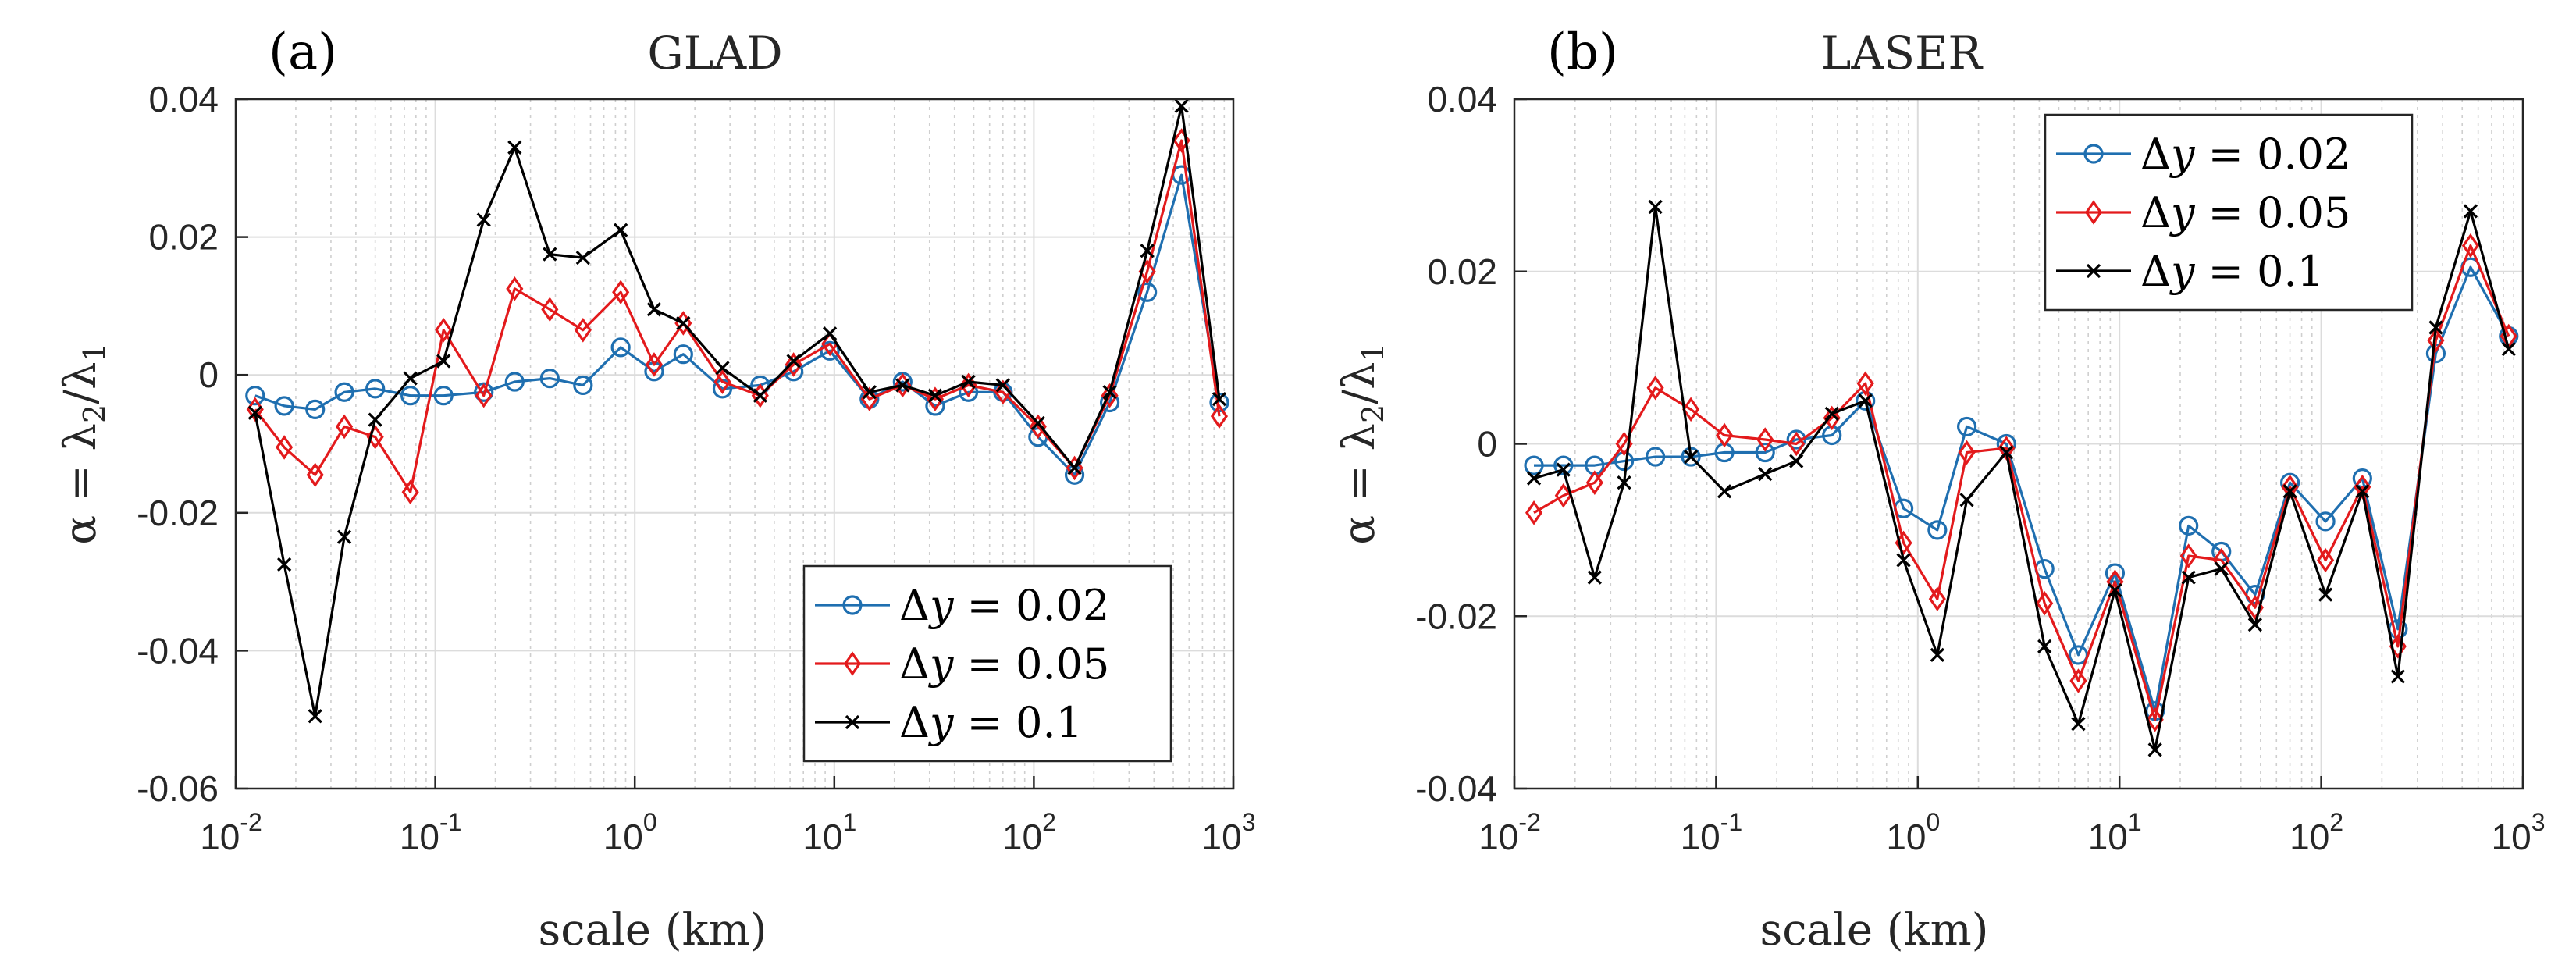  What do you see at coordinates (1373, 413) in the screenshot?
I see `y-label-sub1: 2` at bounding box center [1373, 413].